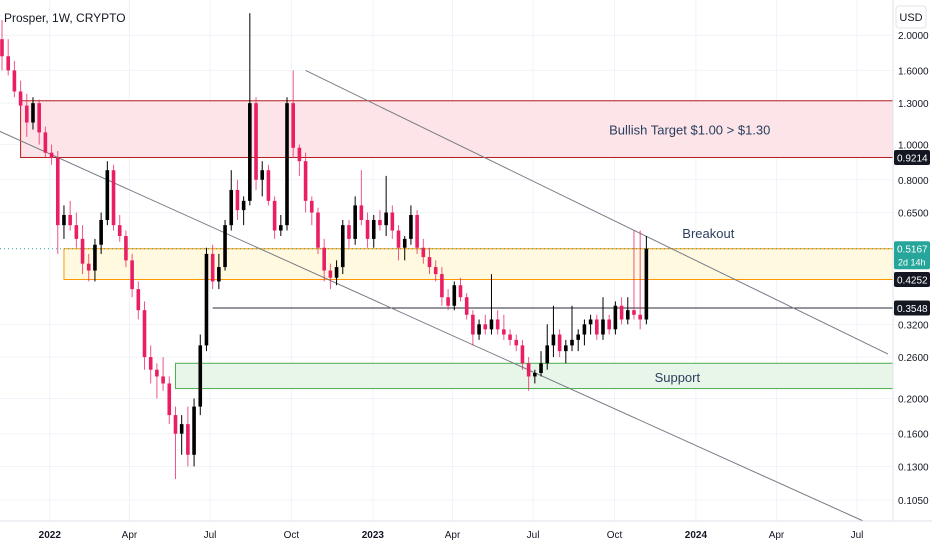  What do you see at coordinates (857, 535) in the screenshot?
I see `time-tick-label: Jul` at bounding box center [857, 535].